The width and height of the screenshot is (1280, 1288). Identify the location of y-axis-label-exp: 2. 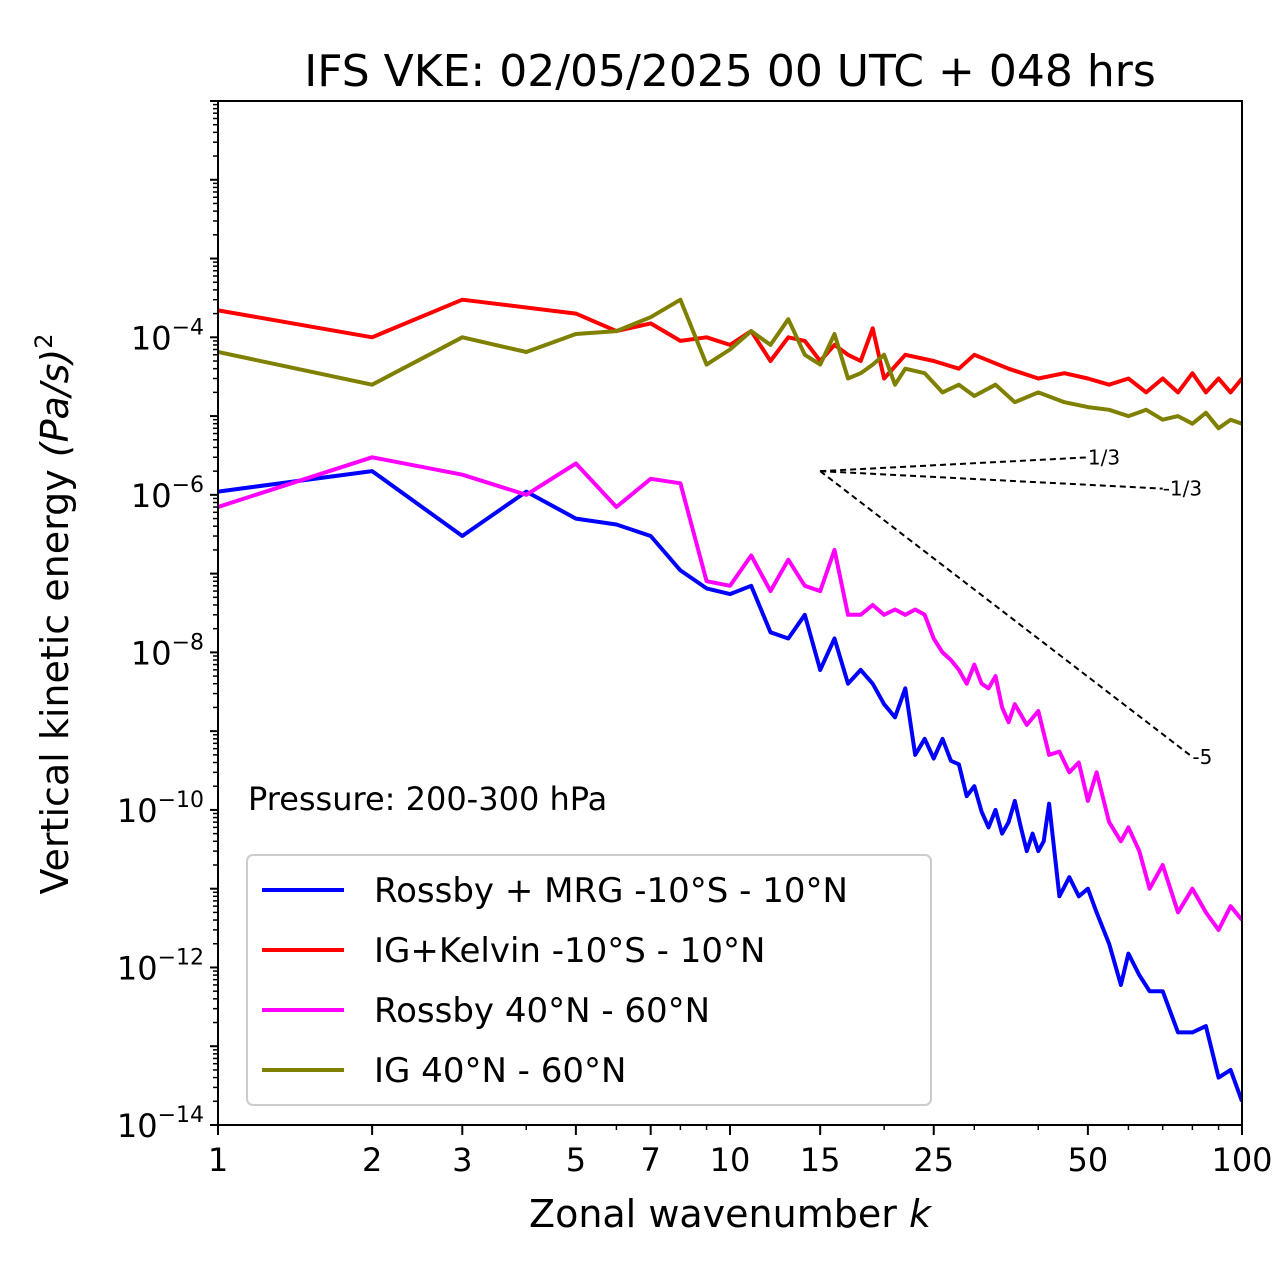
(44, 341).